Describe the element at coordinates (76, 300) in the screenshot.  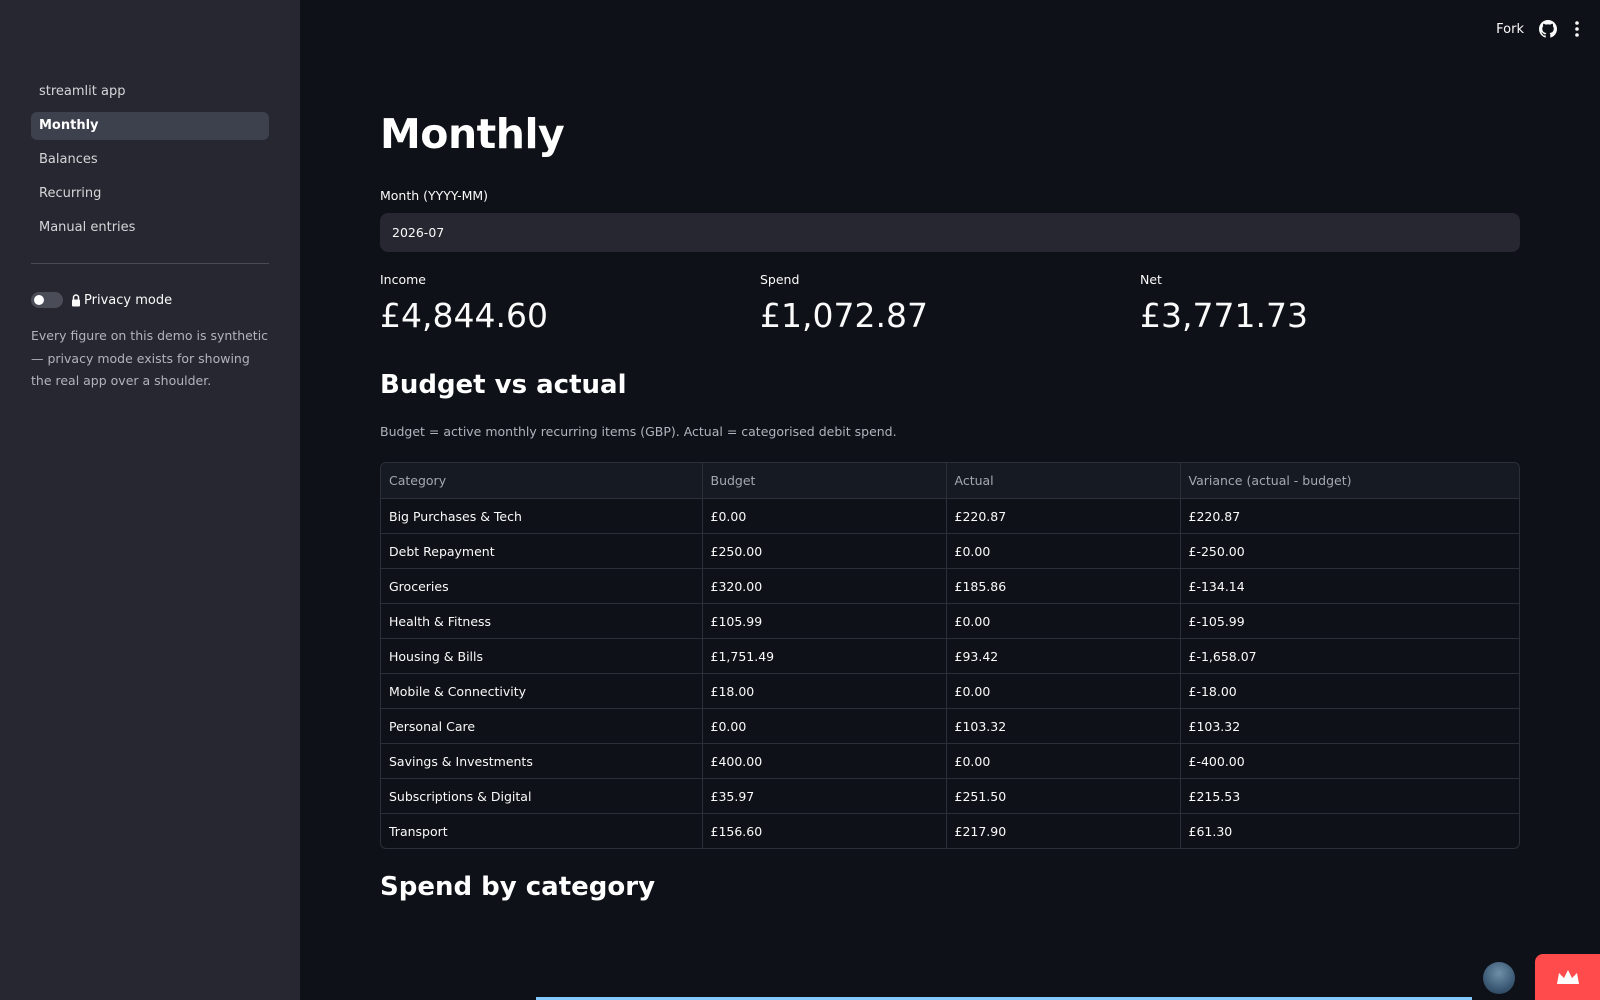
I see `lock-icon` at that location.